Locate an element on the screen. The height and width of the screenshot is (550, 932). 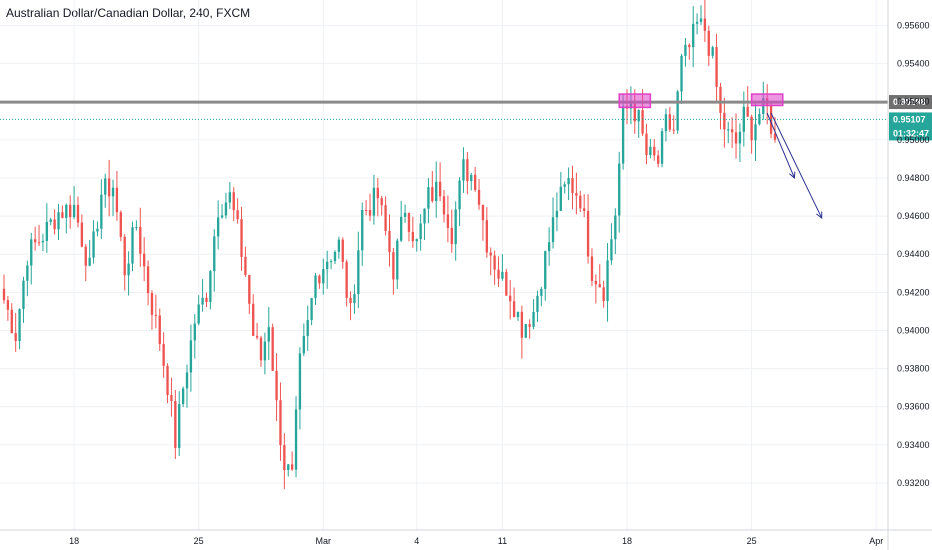
level-price-tag is located at coordinates (910, 102).